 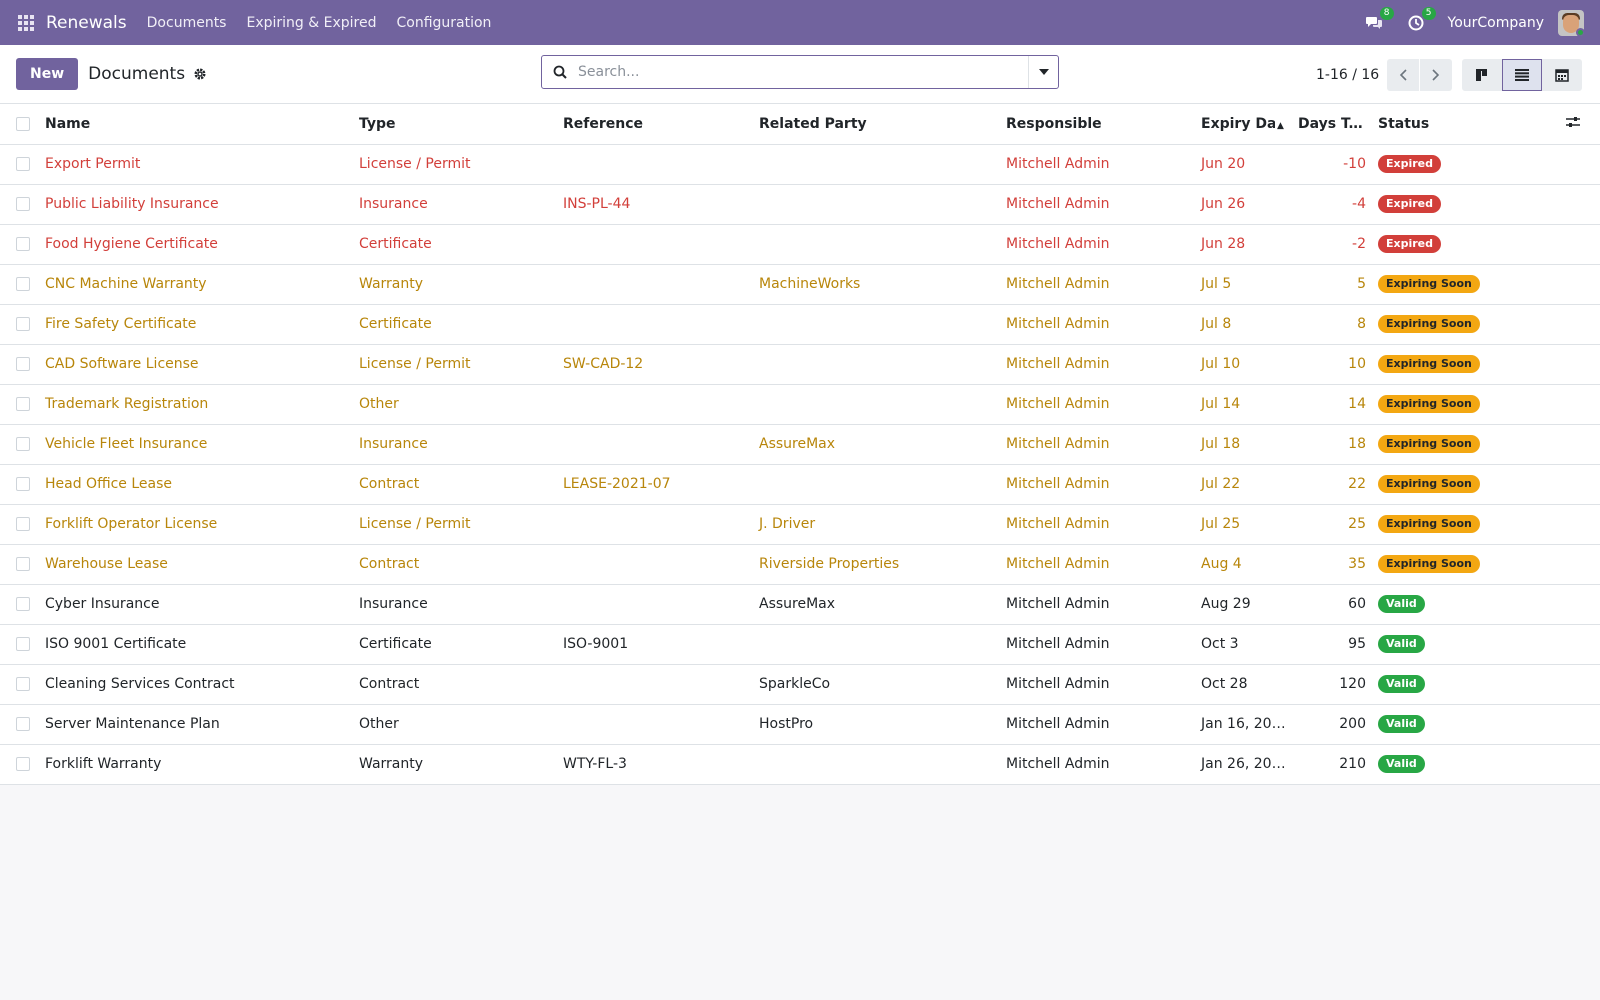 What do you see at coordinates (1496, 22) in the screenshot?
I see `company-switcher: YourCompany` at bounding box center [1496, 22].